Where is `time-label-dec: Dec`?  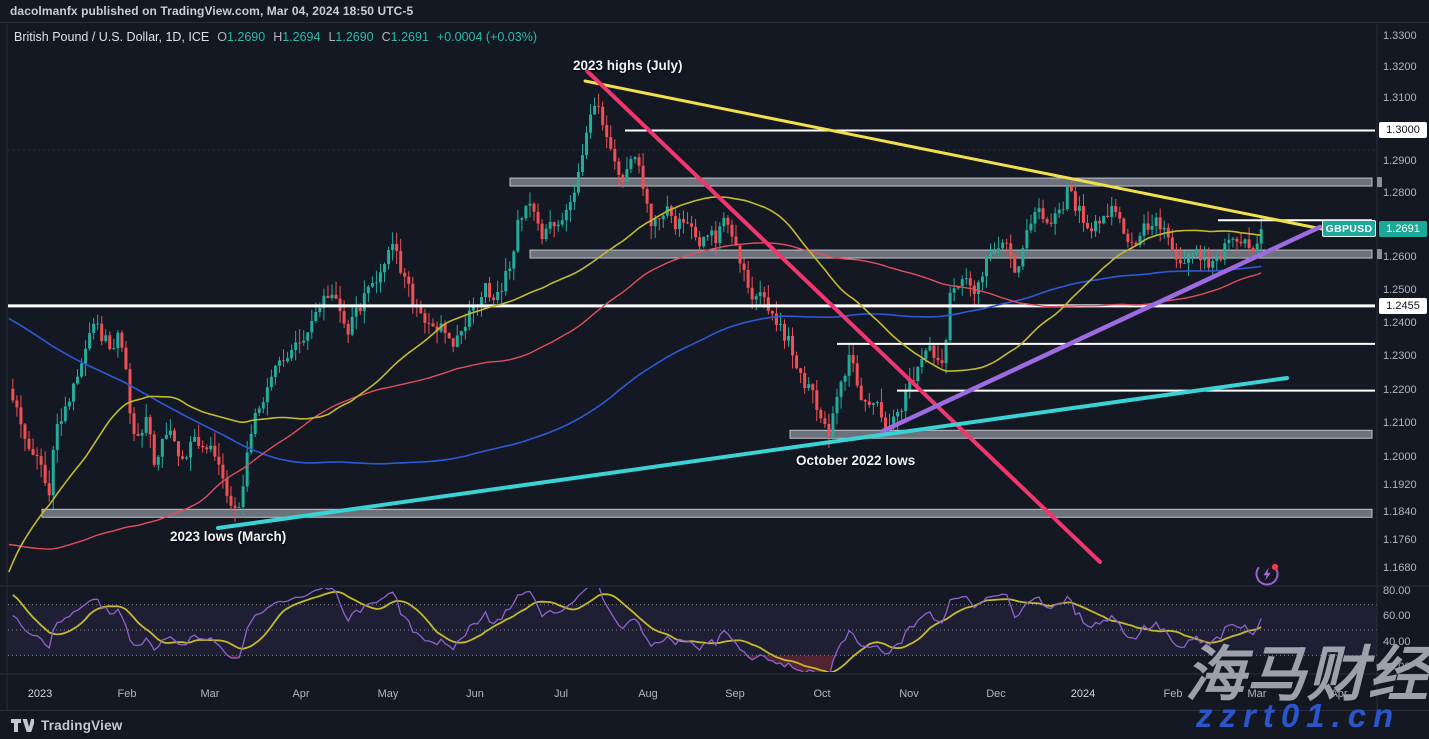 time-label-dec: Dec is located at coordinates (996, 694).